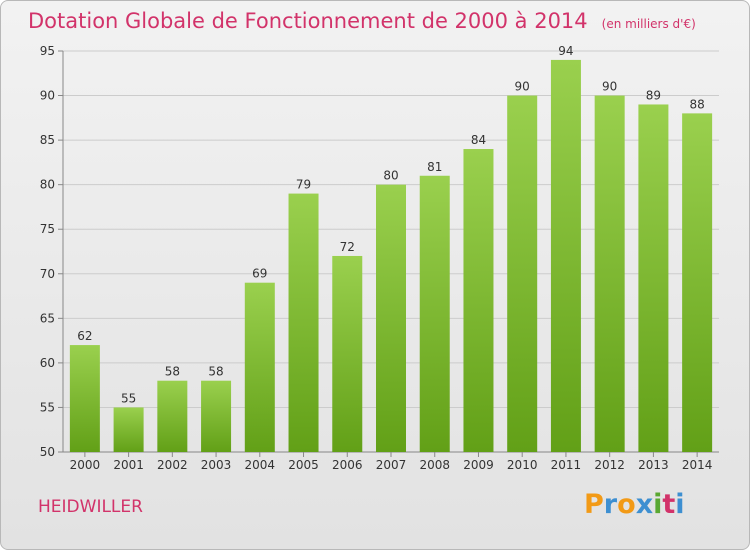 This screenshot has height=550, width=750. I want to click on data-label: 88, so click(696, 104).